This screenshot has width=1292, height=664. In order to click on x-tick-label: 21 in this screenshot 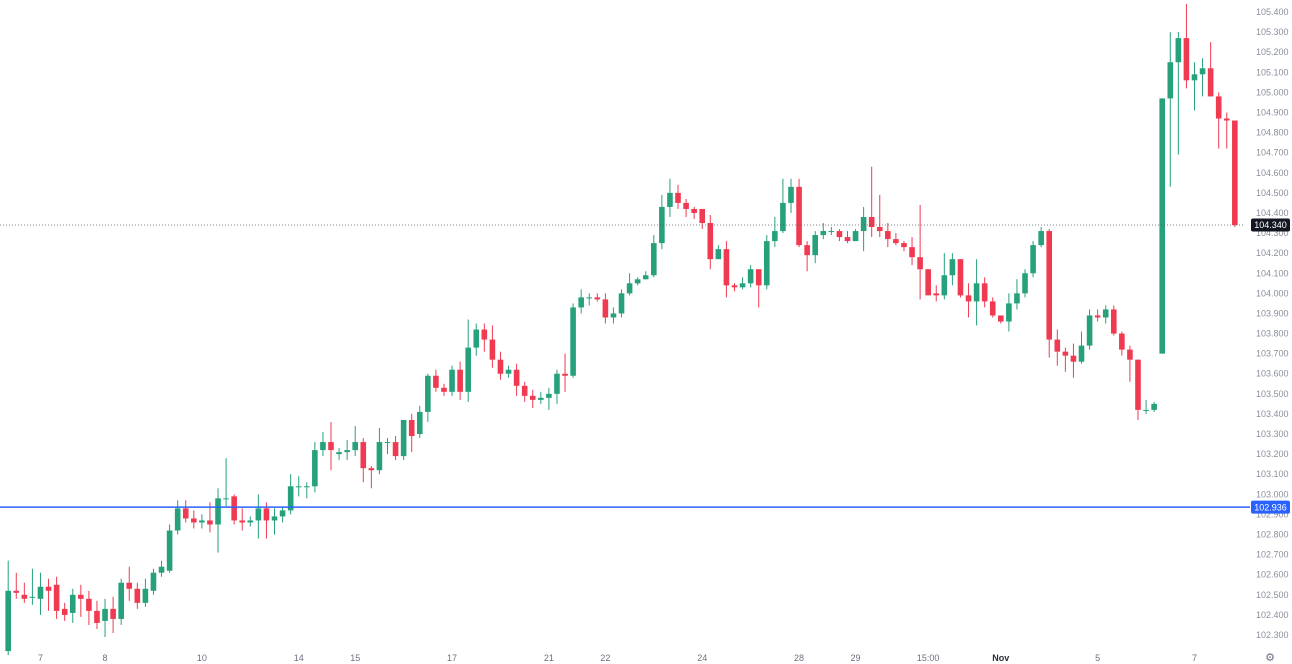, I will do `click(549, 658)`.